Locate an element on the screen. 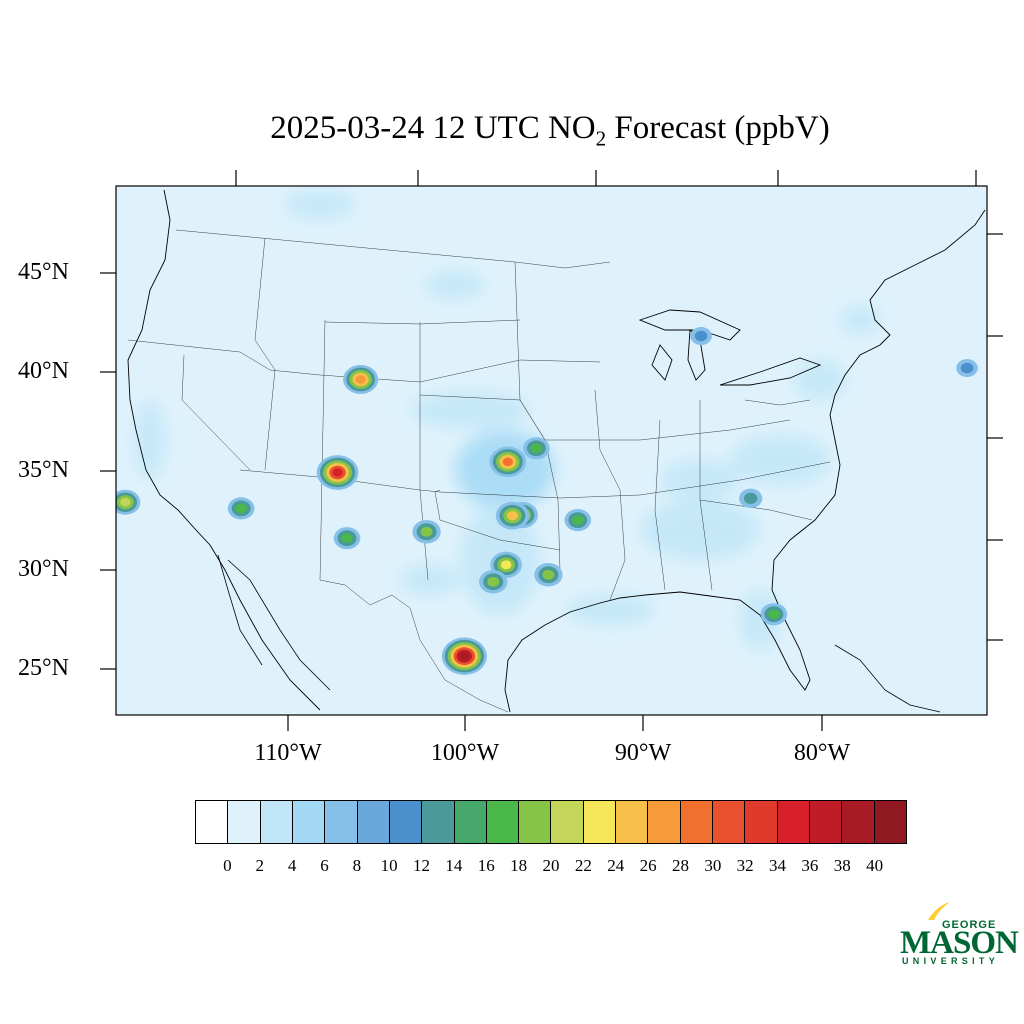 The image size is (1024, 1024). hotspot-los-angeles is located at coordinates (128, 502).